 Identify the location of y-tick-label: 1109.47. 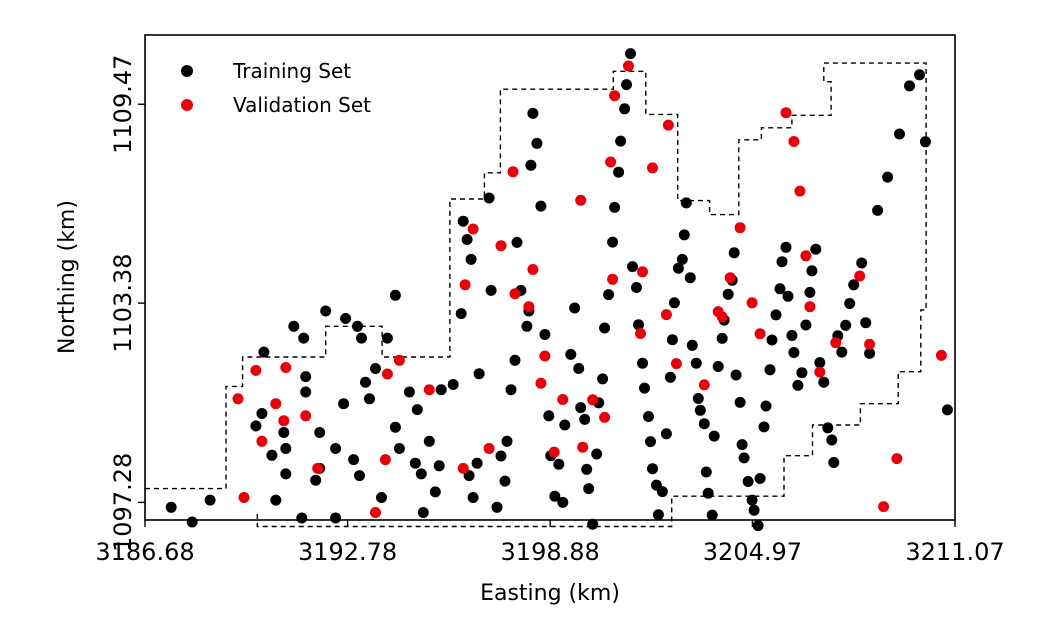
(123, 104).